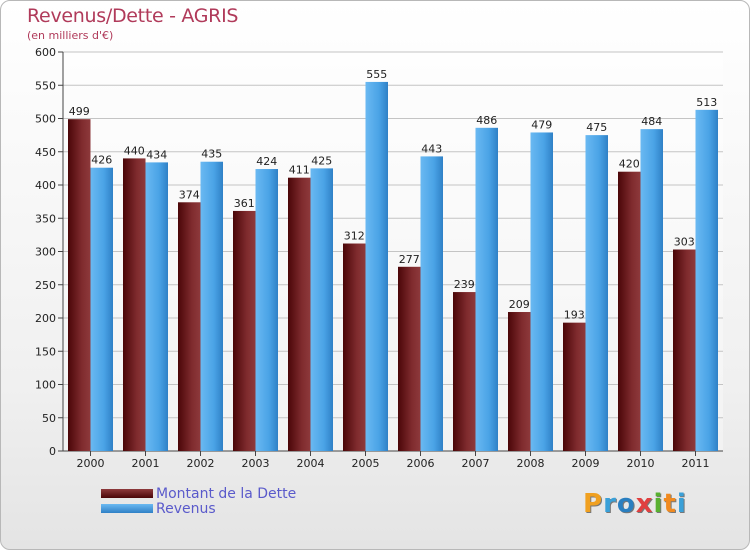 This screenshot has height=550, width=750. I want to click on x-tick-label: 2005, so click(366, 463).